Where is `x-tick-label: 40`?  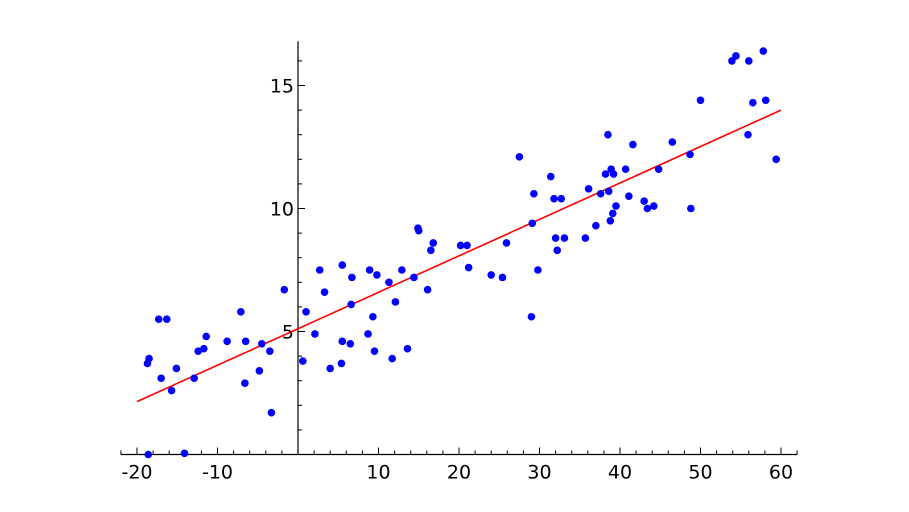
x-tick-label: 40 is located at coordinates (620, 473).